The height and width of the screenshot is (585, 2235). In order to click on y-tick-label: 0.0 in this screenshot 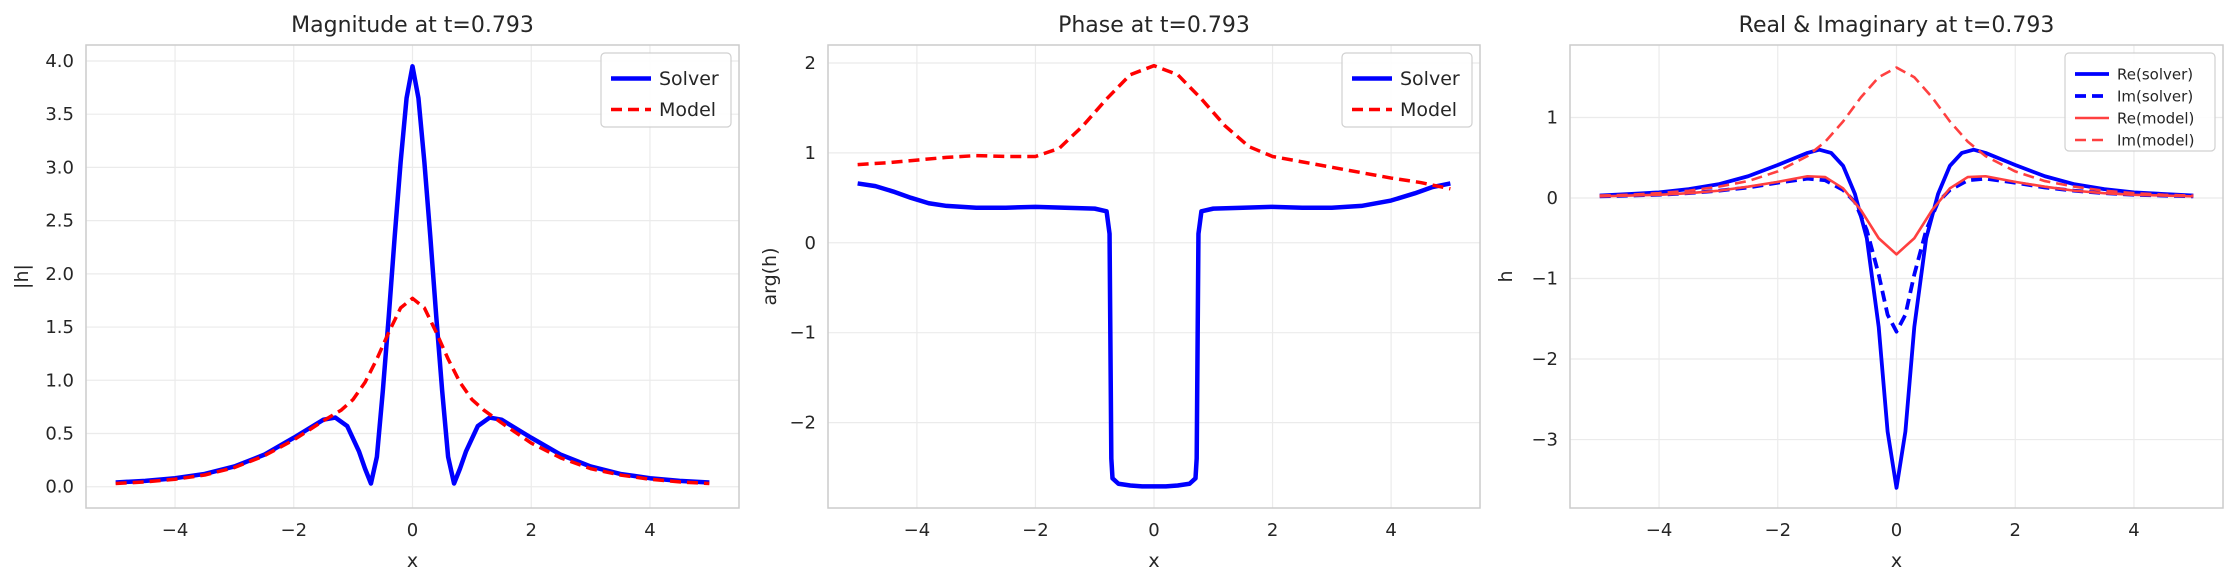, I will do `click(59, 487)`.